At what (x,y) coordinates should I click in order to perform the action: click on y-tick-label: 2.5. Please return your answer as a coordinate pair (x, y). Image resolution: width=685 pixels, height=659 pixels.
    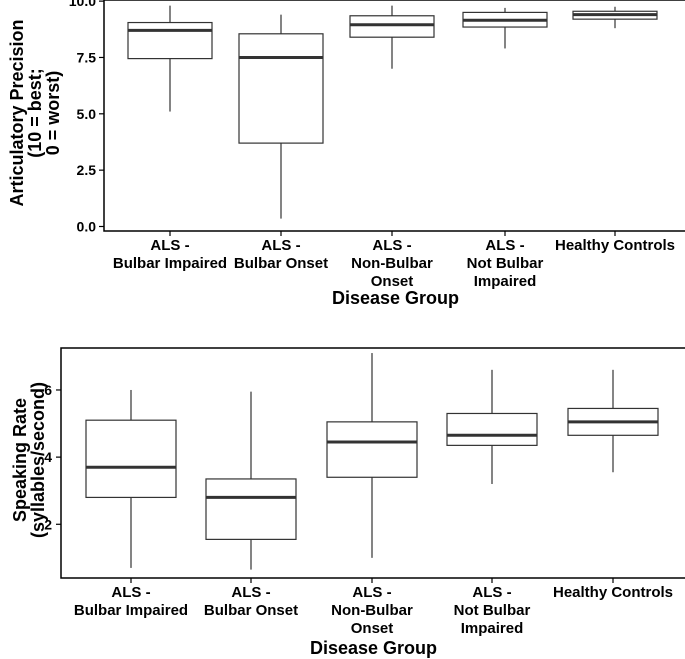
    Looking at the image, I should click on (87, 170).